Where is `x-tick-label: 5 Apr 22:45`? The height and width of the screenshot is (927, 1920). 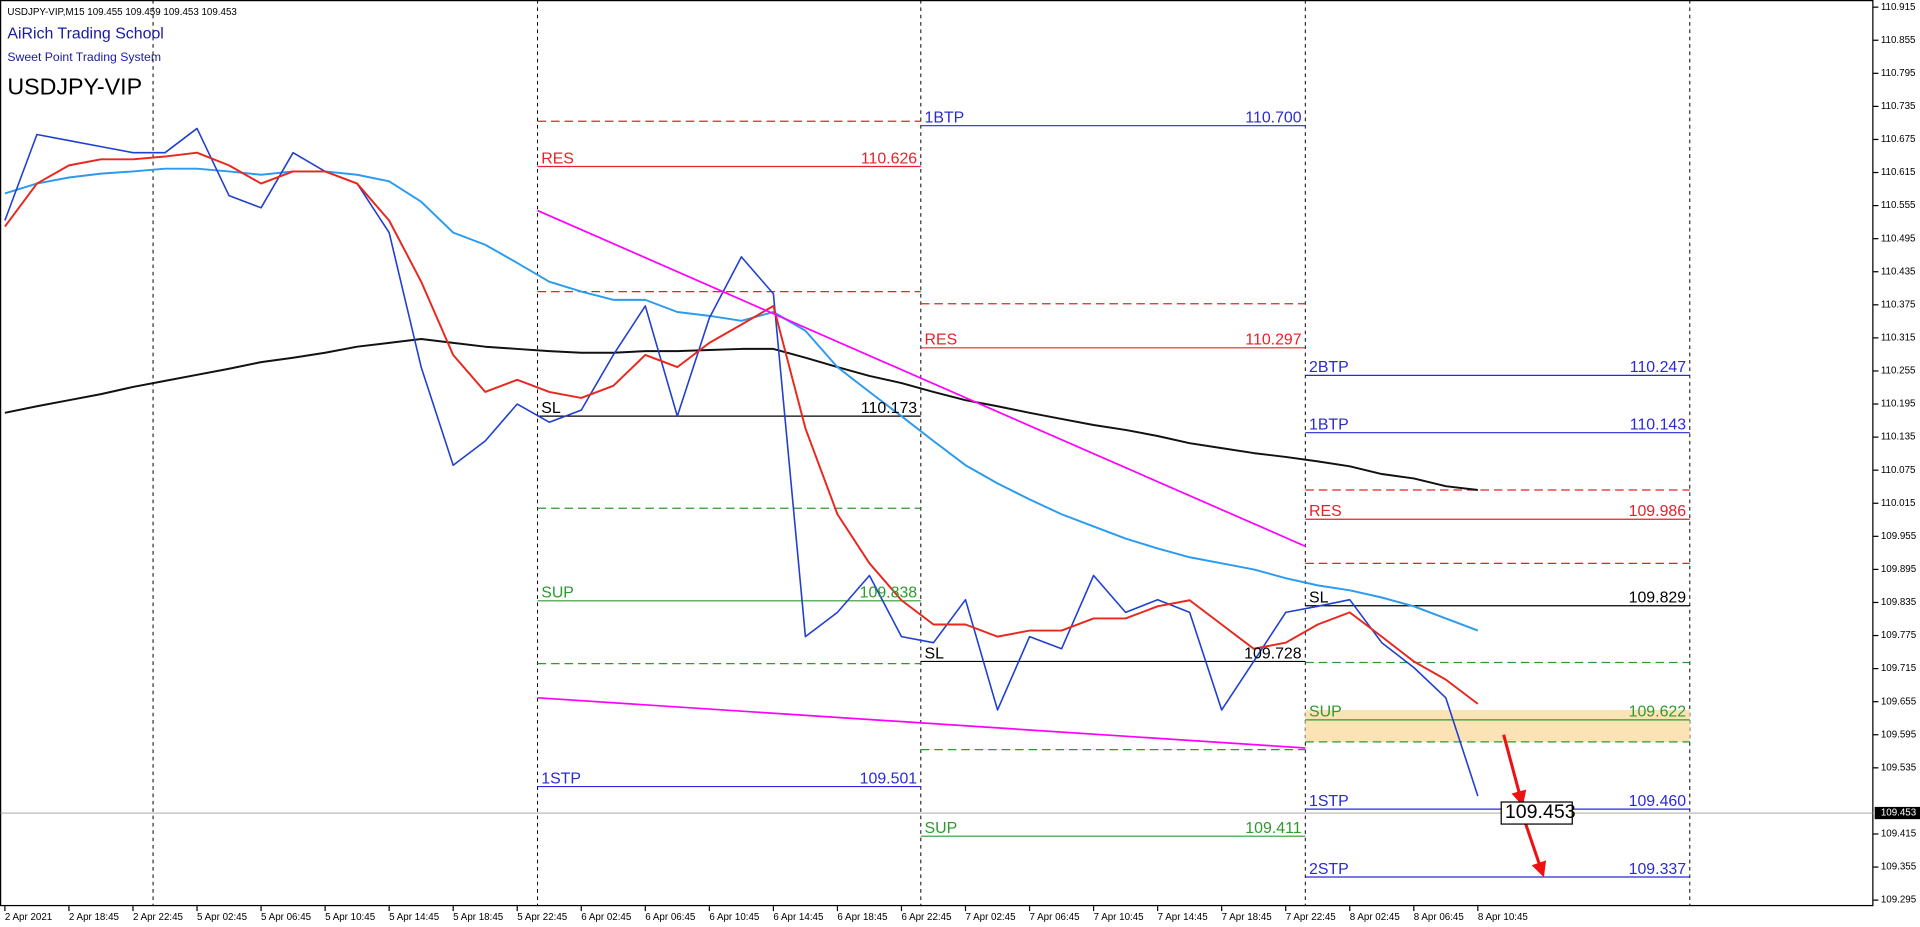 x-tick-label: 5 Apr 22:45 is located at coordinates (542, 917).